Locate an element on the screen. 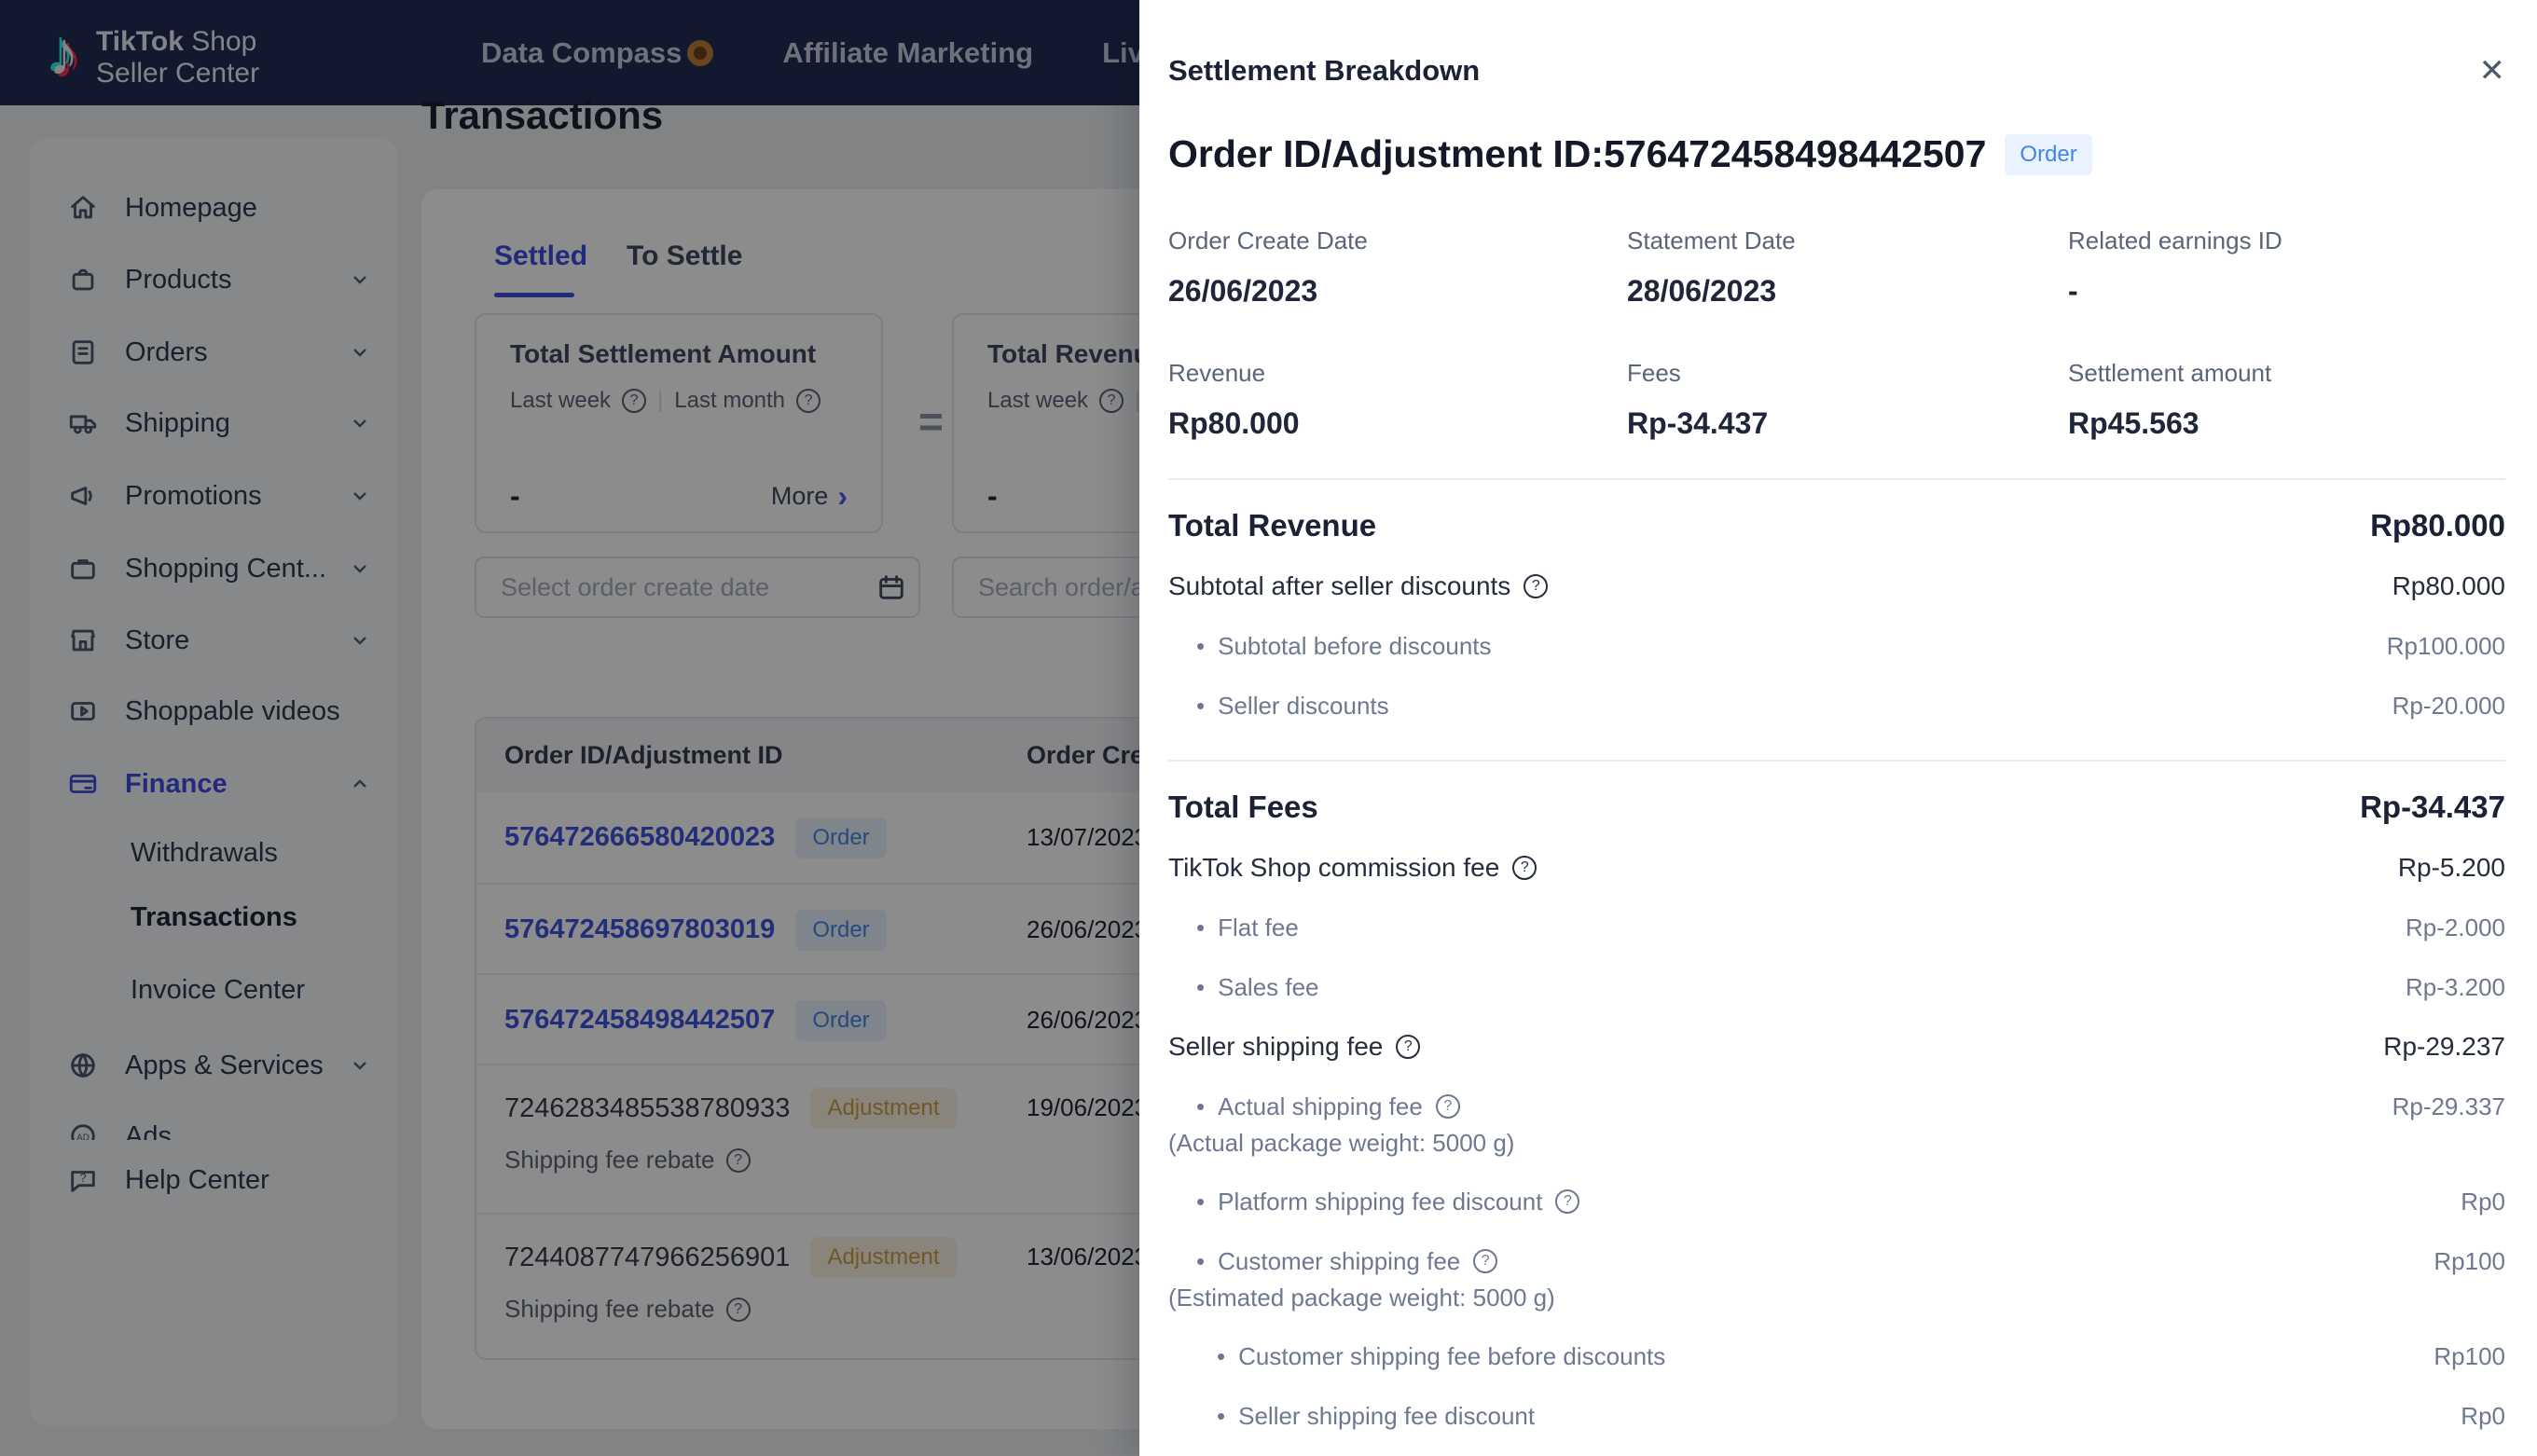  section-title: Total Revenue is located at coordinates (1273, 525).